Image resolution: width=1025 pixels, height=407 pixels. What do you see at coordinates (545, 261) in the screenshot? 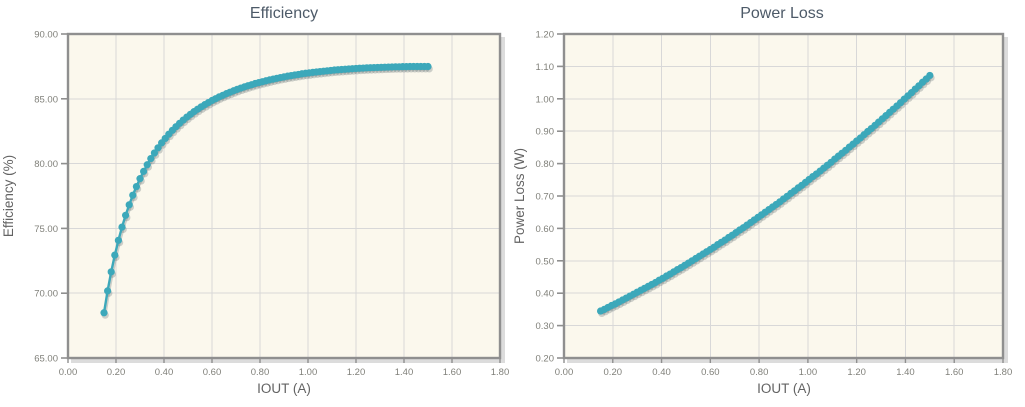
I see `y-tick-label: 0.50` at bounding box center [545, 261].